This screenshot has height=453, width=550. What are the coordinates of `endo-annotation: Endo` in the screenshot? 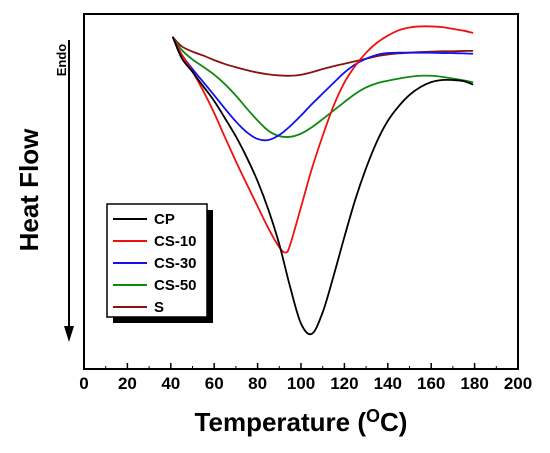 It's located at (61, 60).